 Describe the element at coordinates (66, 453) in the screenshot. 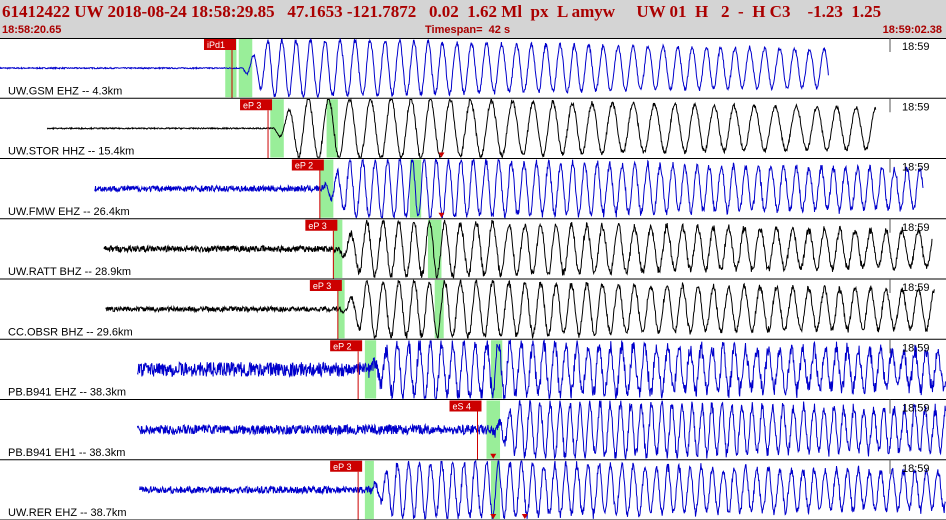

I see `station-label: PB.B941 EH1 -- 38.3km` at that location.